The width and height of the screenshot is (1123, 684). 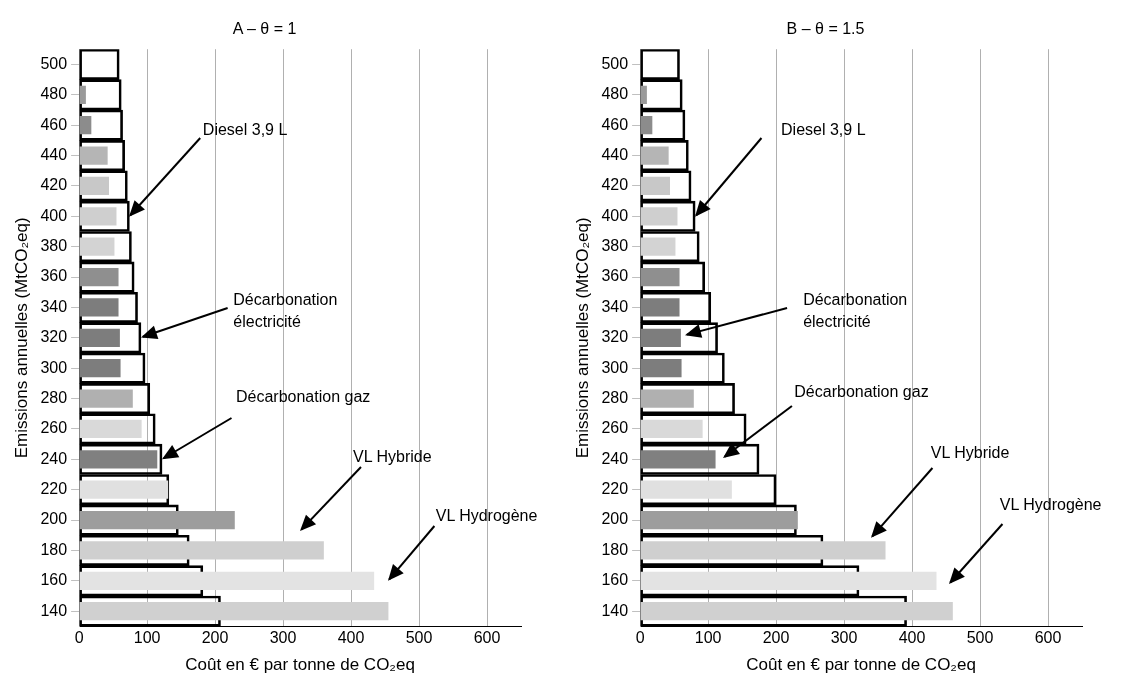 What do you see at coordinates (825, 29) in the screenshot?
I see `chart-title: B – θ = 1.5` at bounding box center [825, 29].